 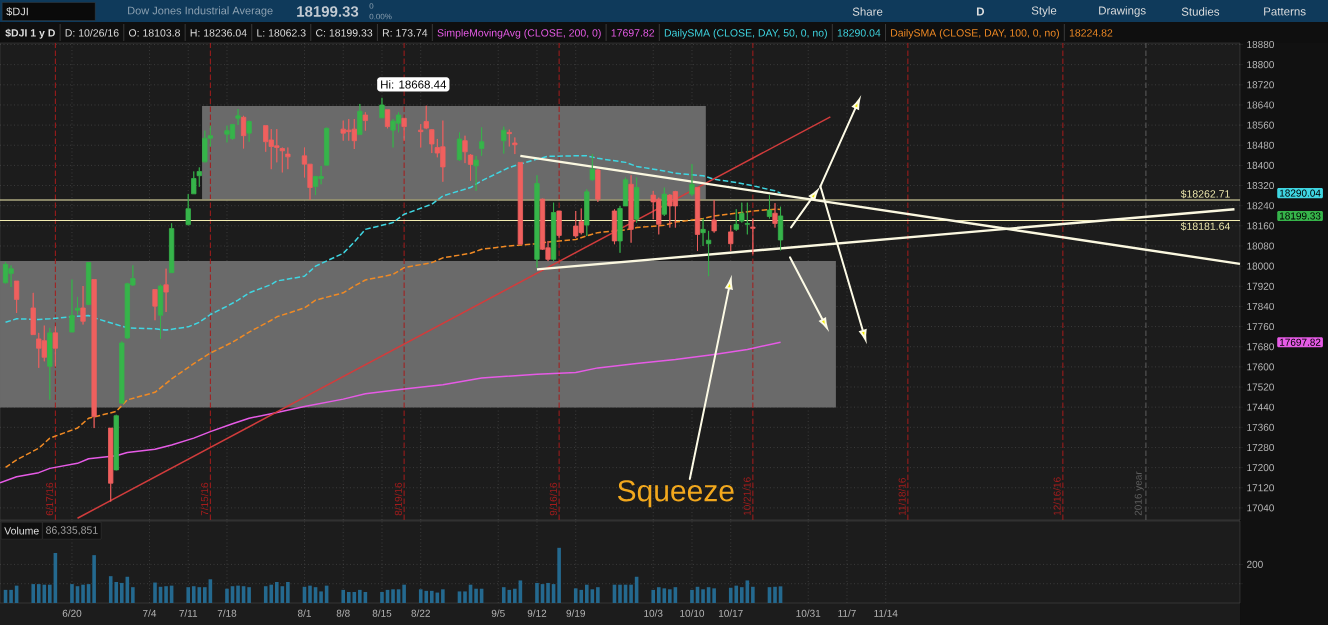 I want to click on x-tick-label: 6/20, so click(x=72, y=613).